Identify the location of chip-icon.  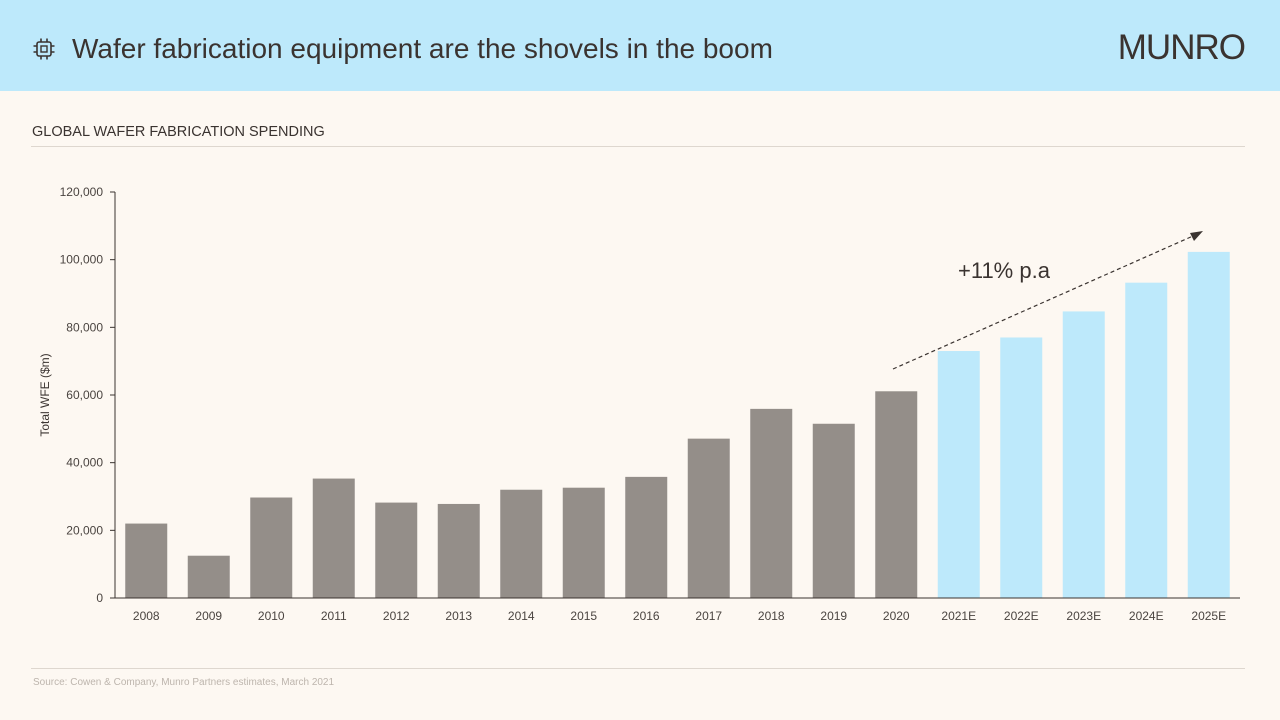
(44, 49).